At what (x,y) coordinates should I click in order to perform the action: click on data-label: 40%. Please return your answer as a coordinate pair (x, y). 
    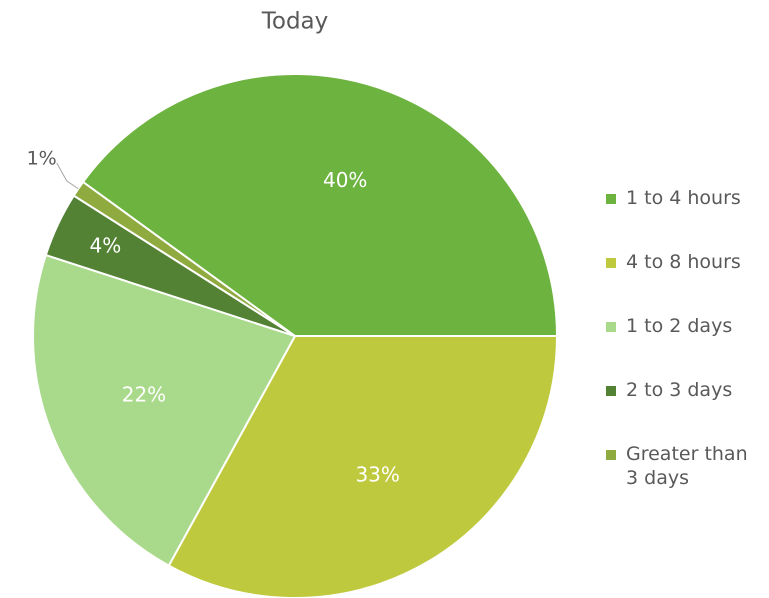
    Looking at the image, I should click on (345, 180).